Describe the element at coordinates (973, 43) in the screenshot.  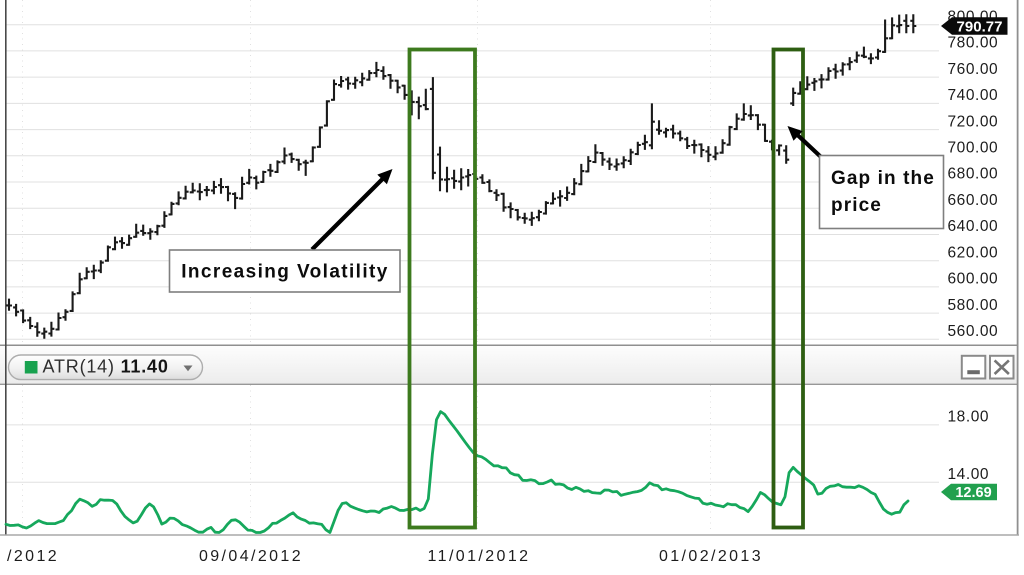
I see `svg-text: 780.00` at that location.